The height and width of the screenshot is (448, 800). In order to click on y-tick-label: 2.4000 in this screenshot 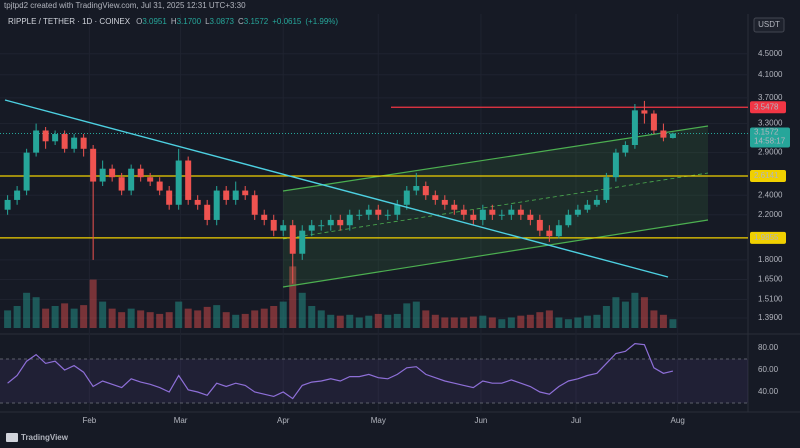, I will do `click(770, 194)`.